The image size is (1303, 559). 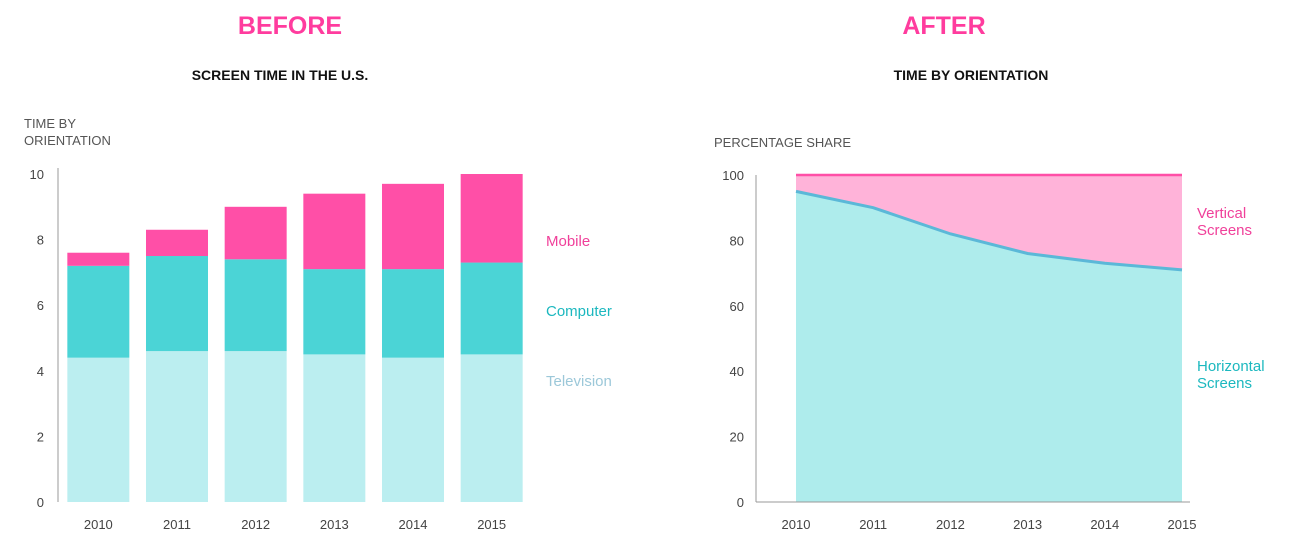 What do you see at coordinates (290, 26) in the screenshot?
I see `before-heading: BEFORE` at bounding box center [290, 26].